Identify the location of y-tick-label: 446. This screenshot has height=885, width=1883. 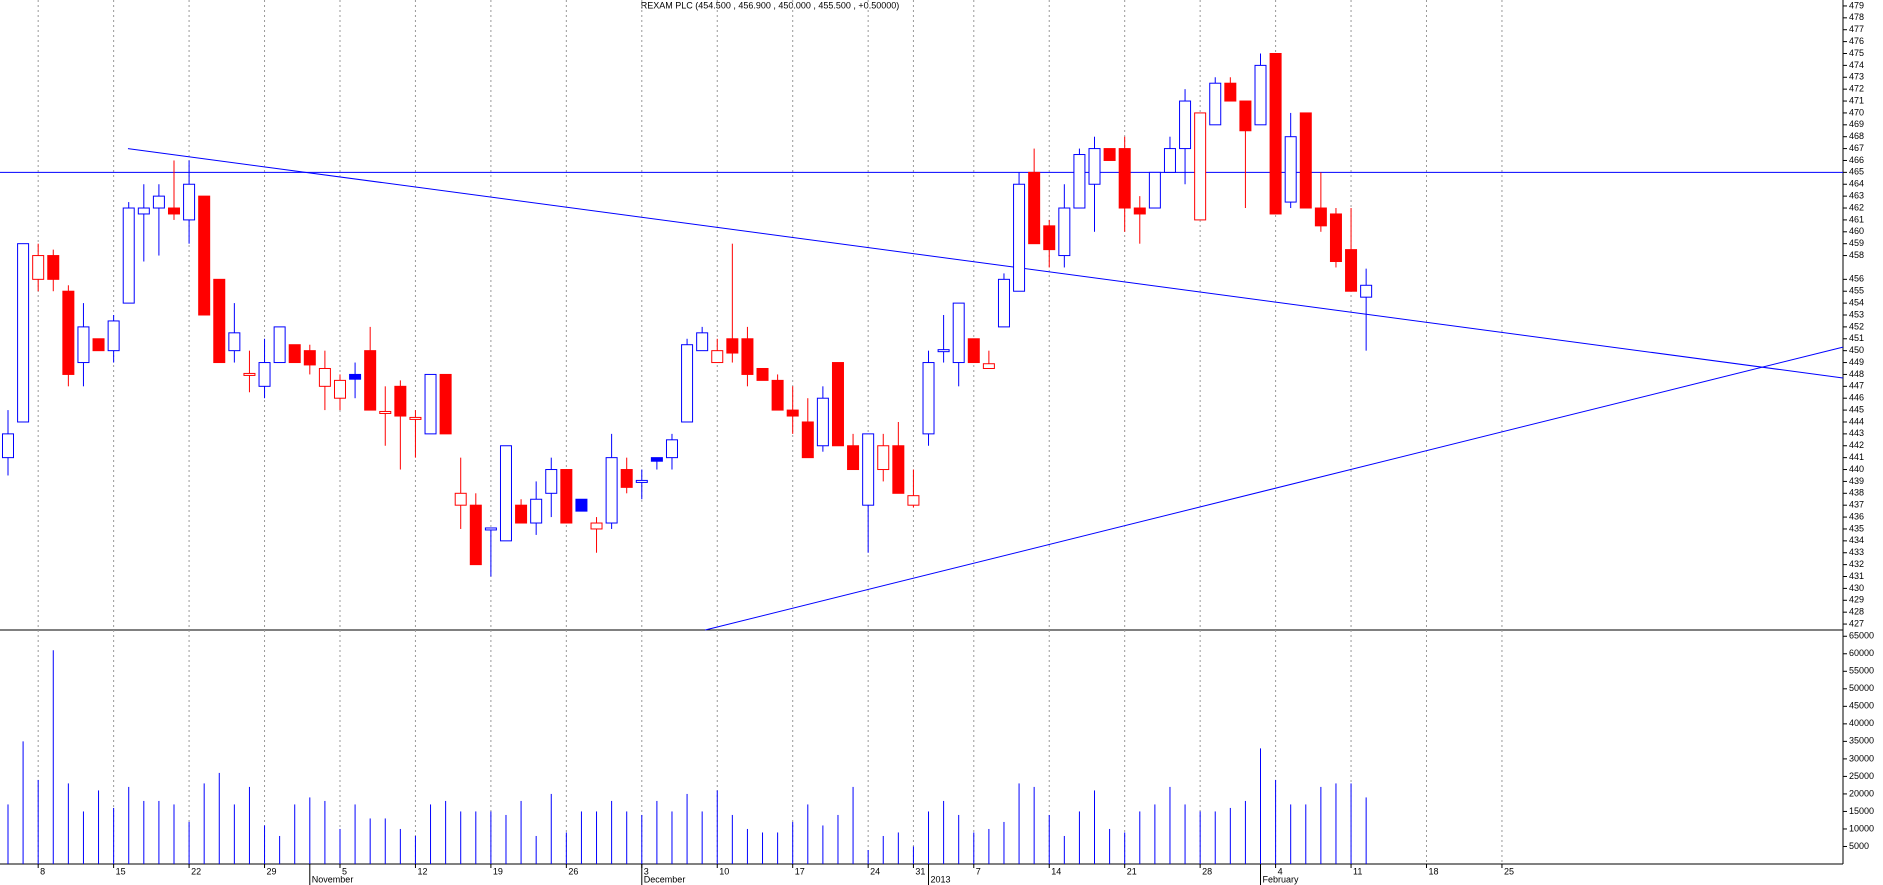
(1856, 398).